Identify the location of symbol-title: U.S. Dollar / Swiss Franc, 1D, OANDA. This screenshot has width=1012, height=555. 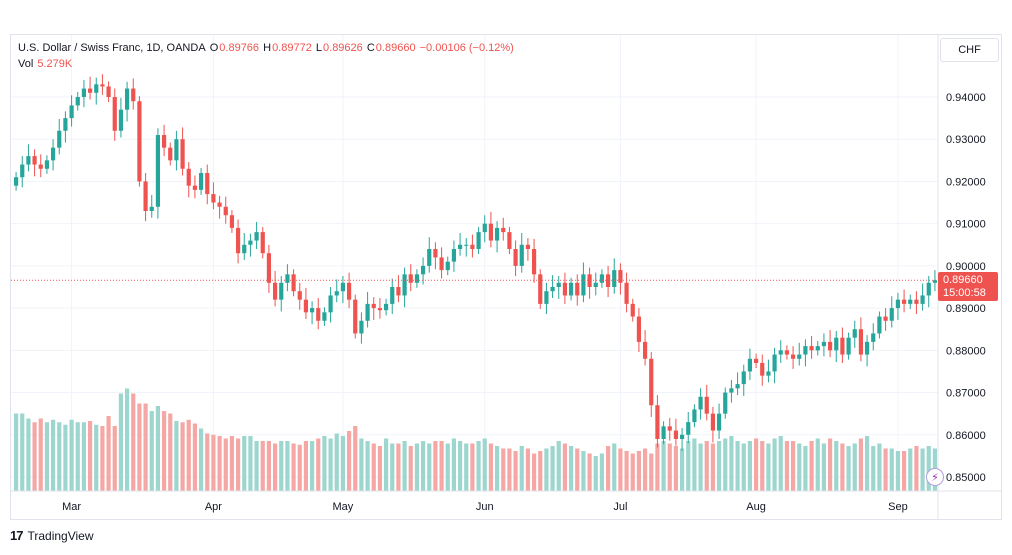
(112, 48).